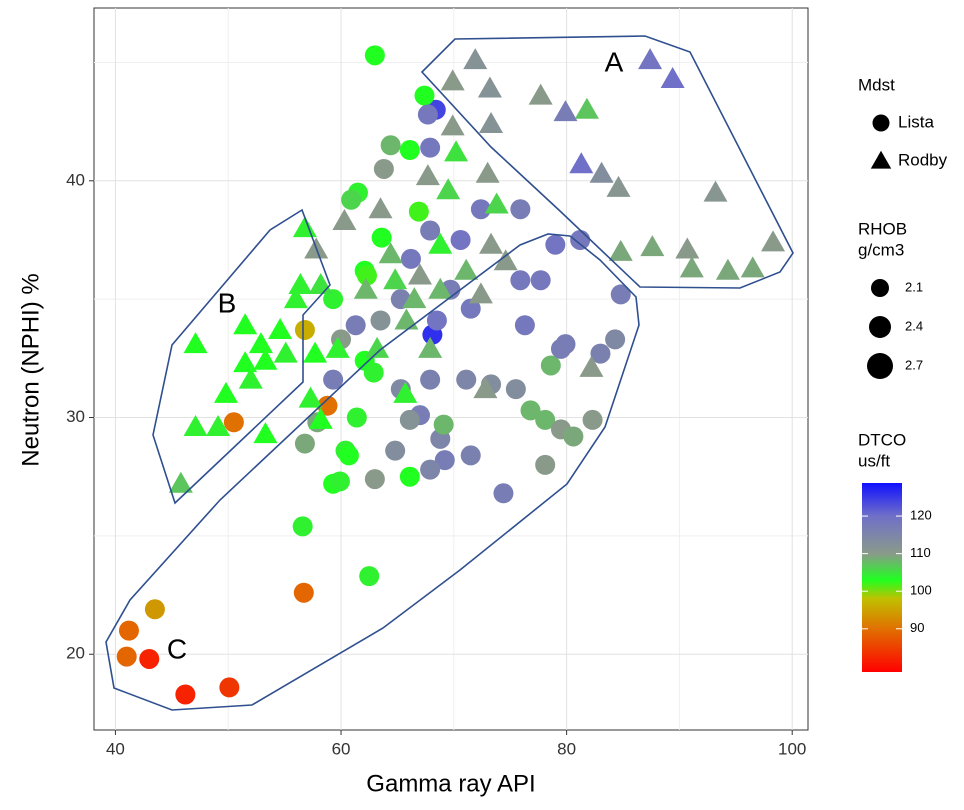  What do you see at coordinates (882, 577) in the screenshot?
I see `colorbar` at bounding box center [882, 577].